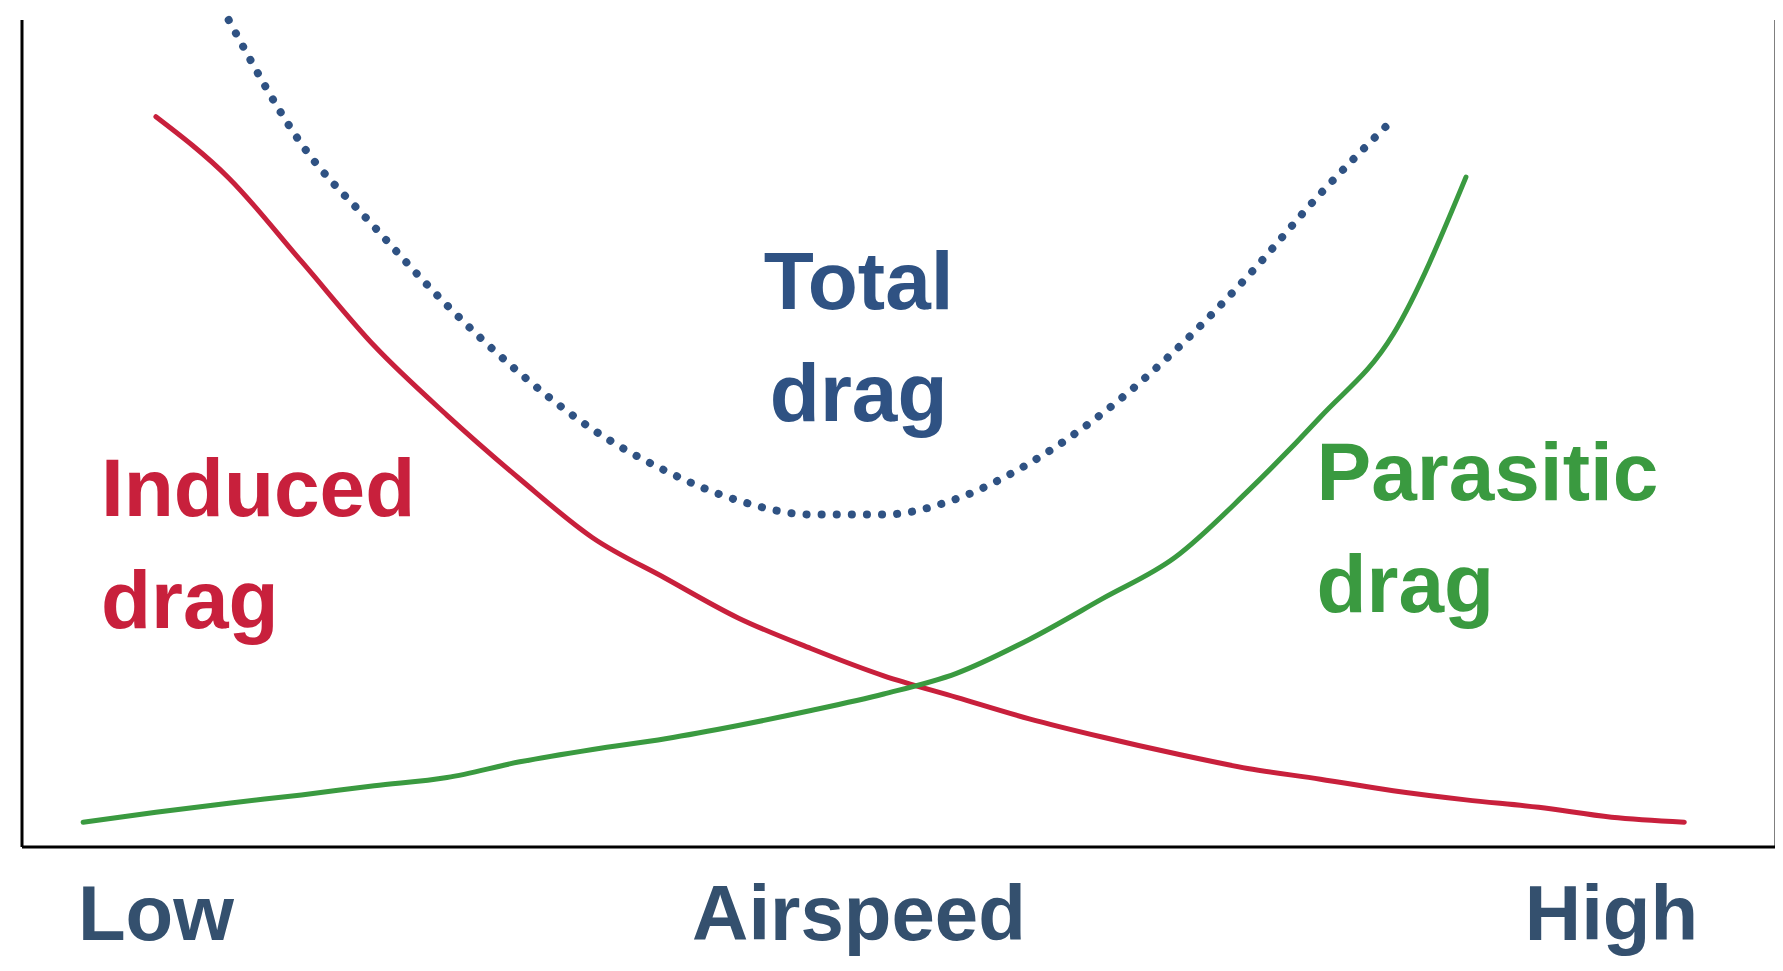  What do you see at coordinates (156, 913) in the screenshot?
I see `x-tick-label: Low` at bounding box center [156, 913].